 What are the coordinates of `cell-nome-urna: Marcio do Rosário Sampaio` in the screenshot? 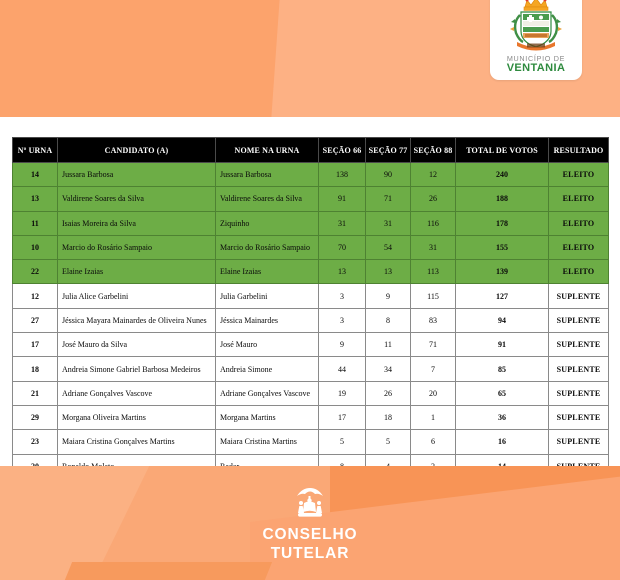 It's located at (267, 247).